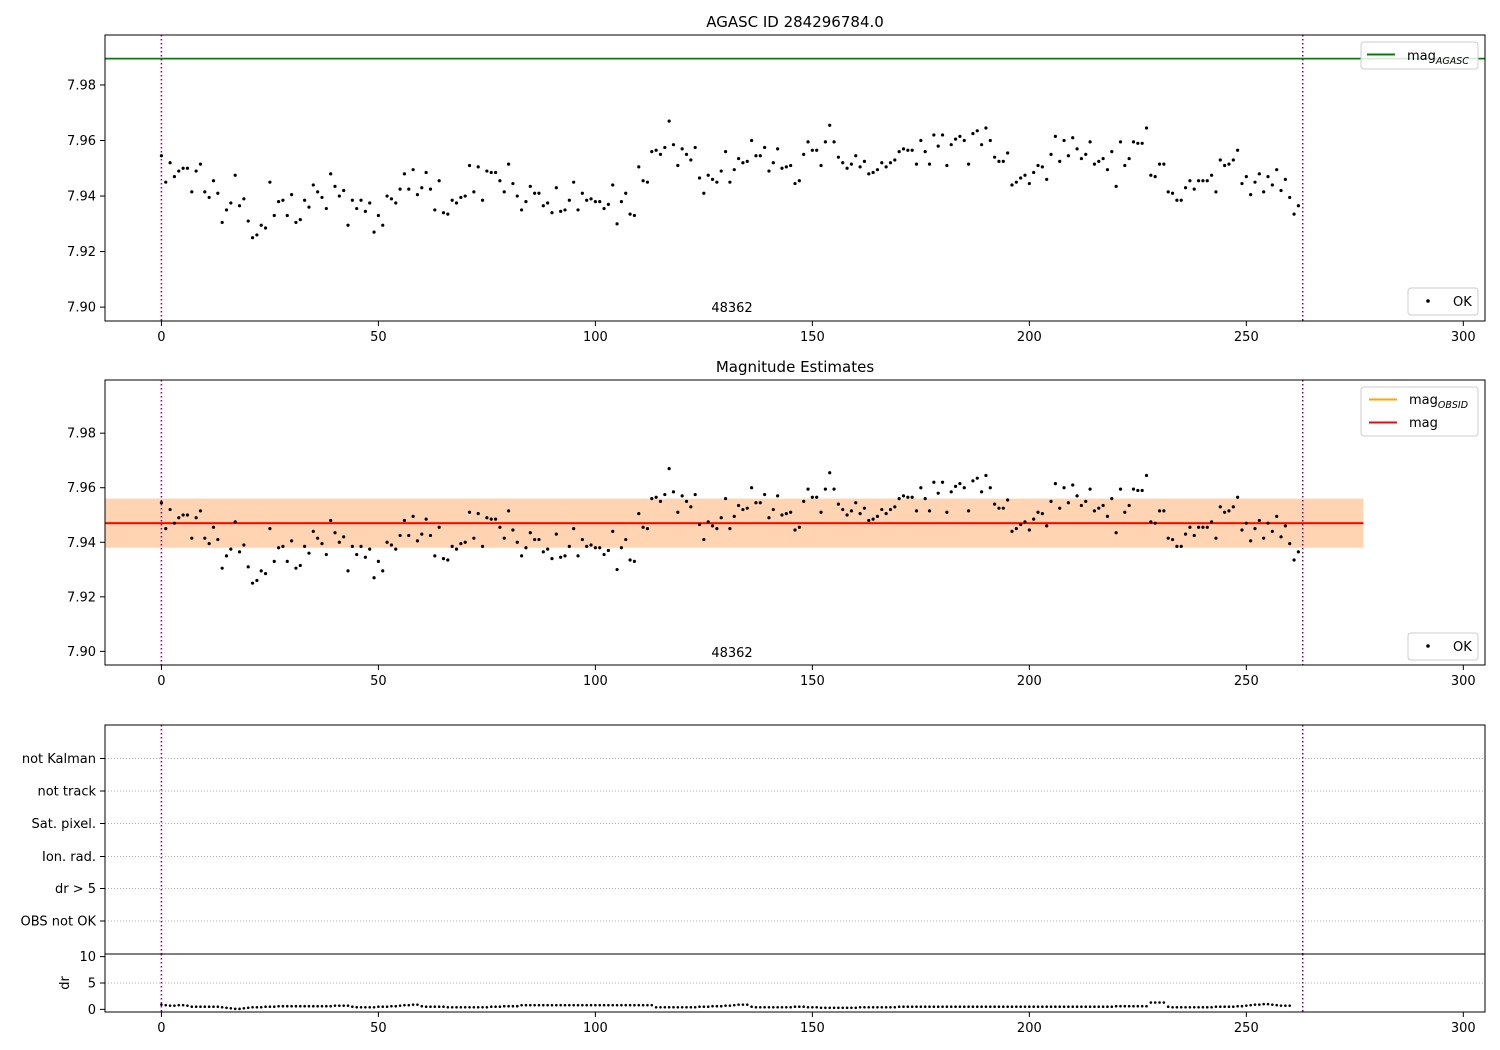 Image resolution: width=1500 pixels, height=1050 pixels. I want to click on y-tick-label: 7.96, so click(81, 141).